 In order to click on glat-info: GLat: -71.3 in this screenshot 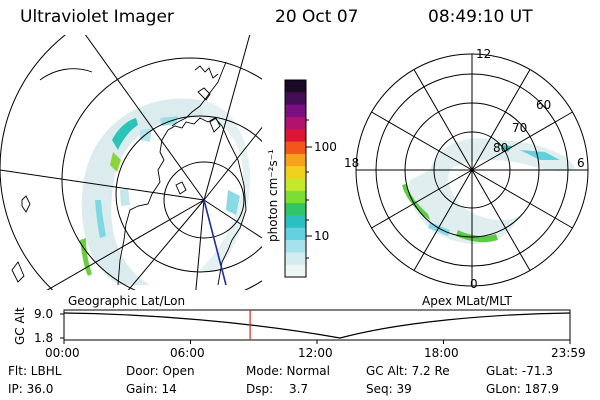, I will do `click(519, 371)`.